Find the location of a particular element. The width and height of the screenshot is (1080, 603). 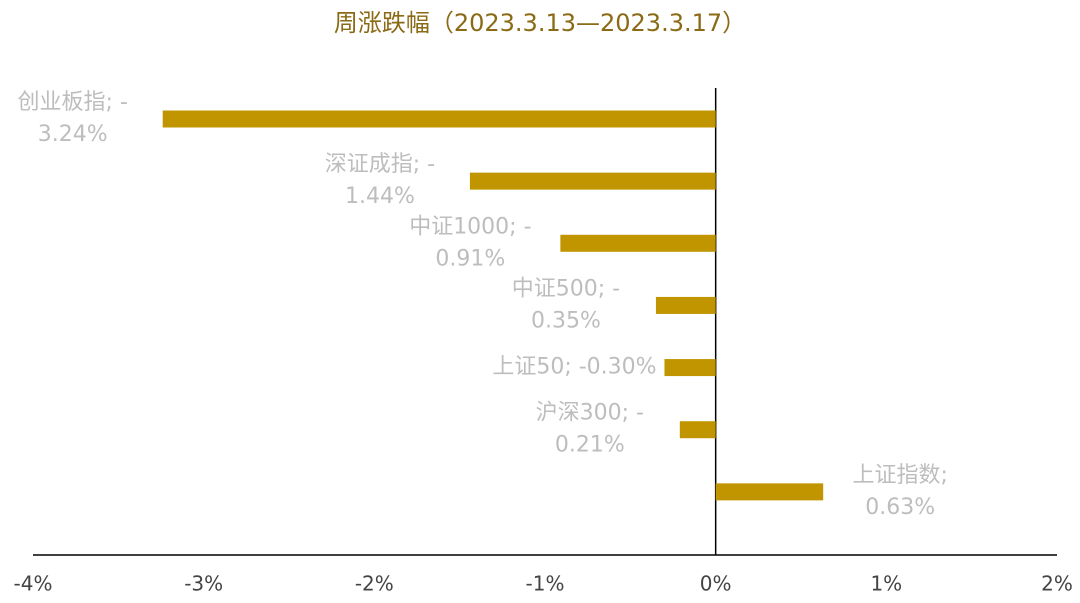

data-label-line: 上证指数; is located at coordinates (899, 475).